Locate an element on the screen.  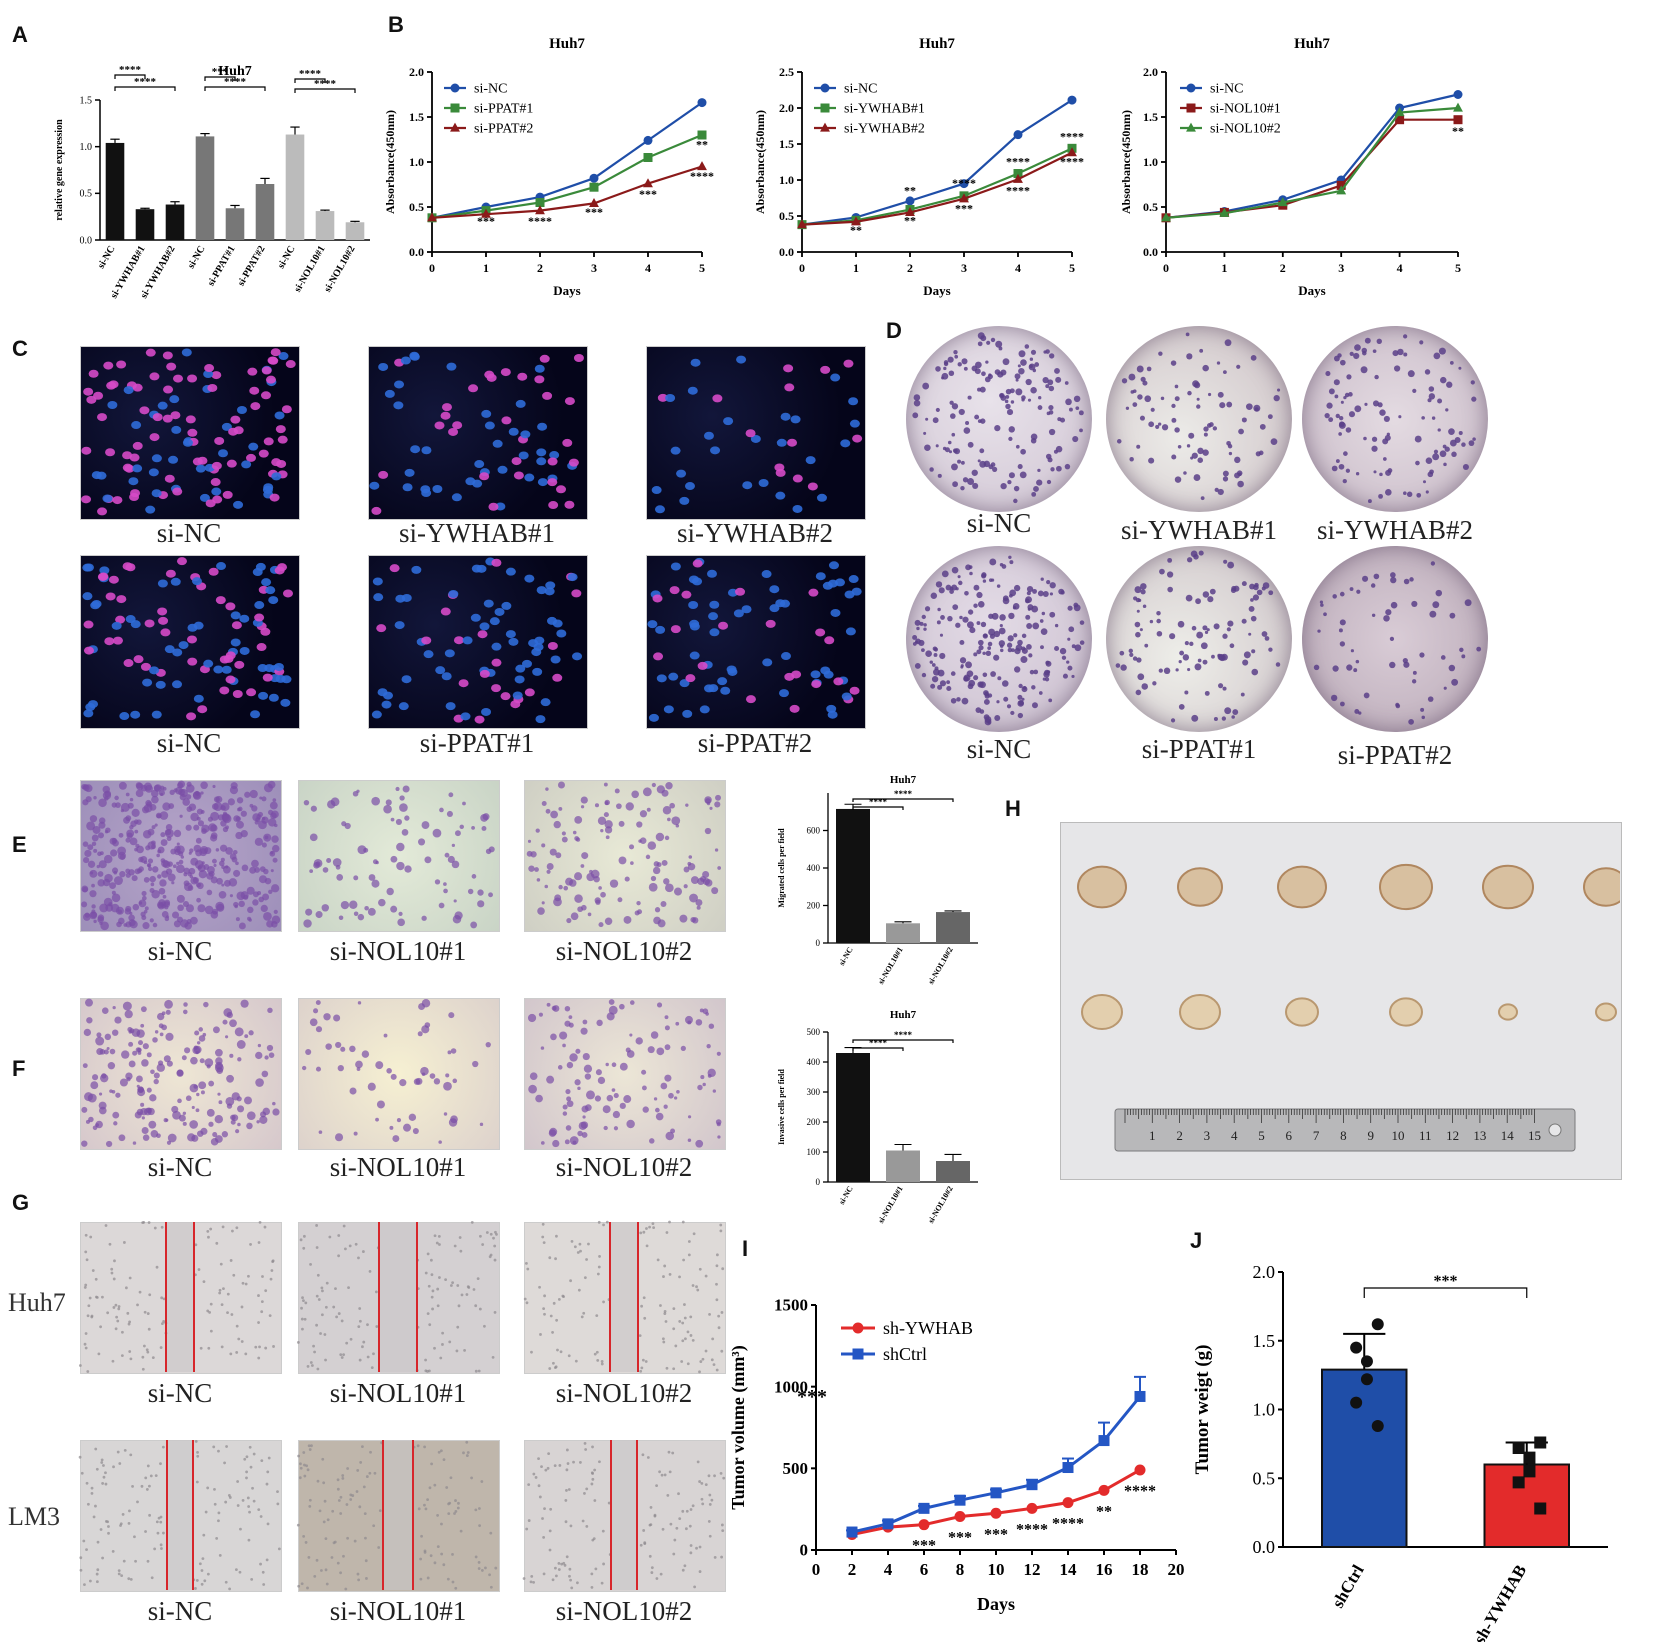
category-label: si-PPAT#2 is located at coordinates (252, 266).